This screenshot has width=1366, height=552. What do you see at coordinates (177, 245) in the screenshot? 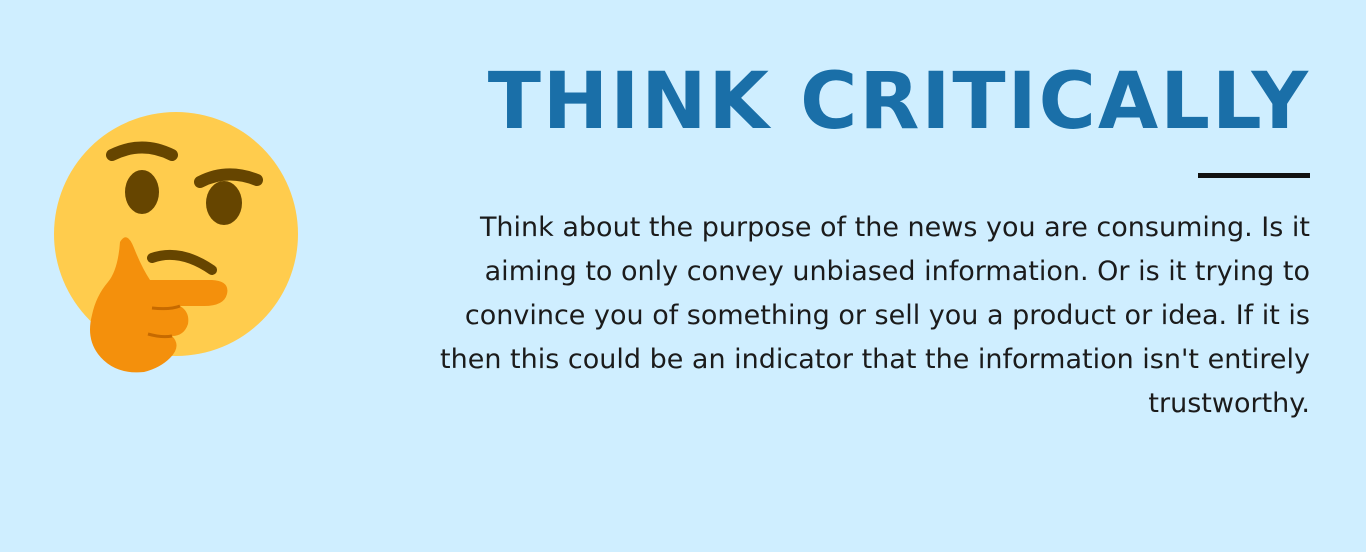
I see `thinking-face-icon` at bounding box center [177, 245].